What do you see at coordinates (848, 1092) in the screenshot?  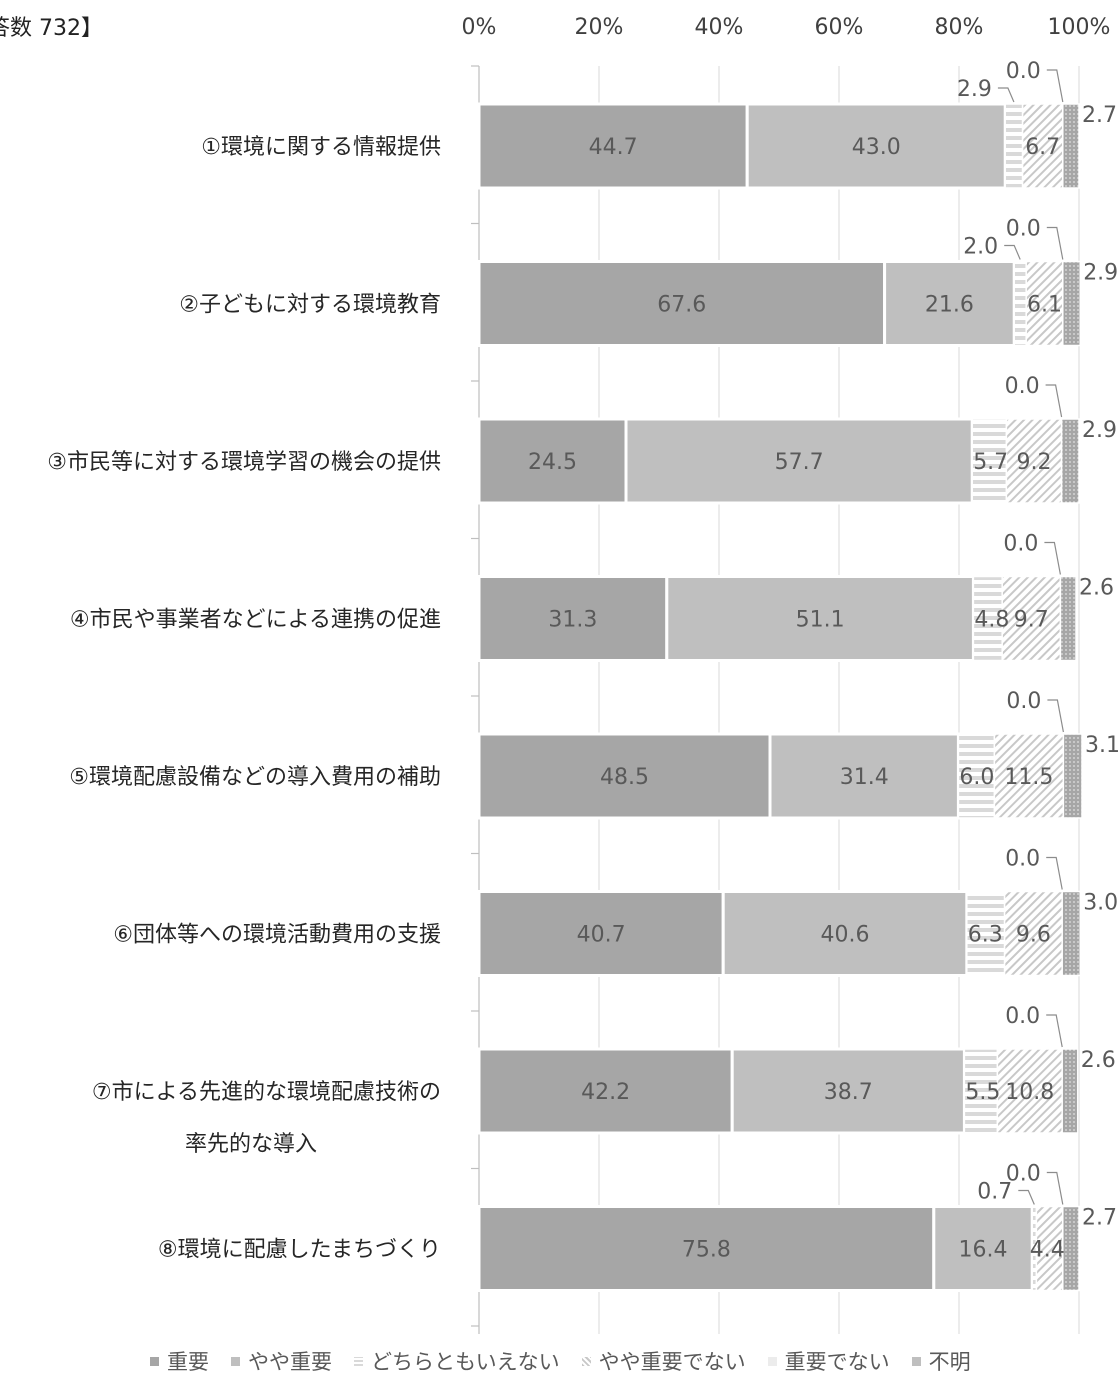 I see `data-label: 38.7` at bounding box center [848, 1092].